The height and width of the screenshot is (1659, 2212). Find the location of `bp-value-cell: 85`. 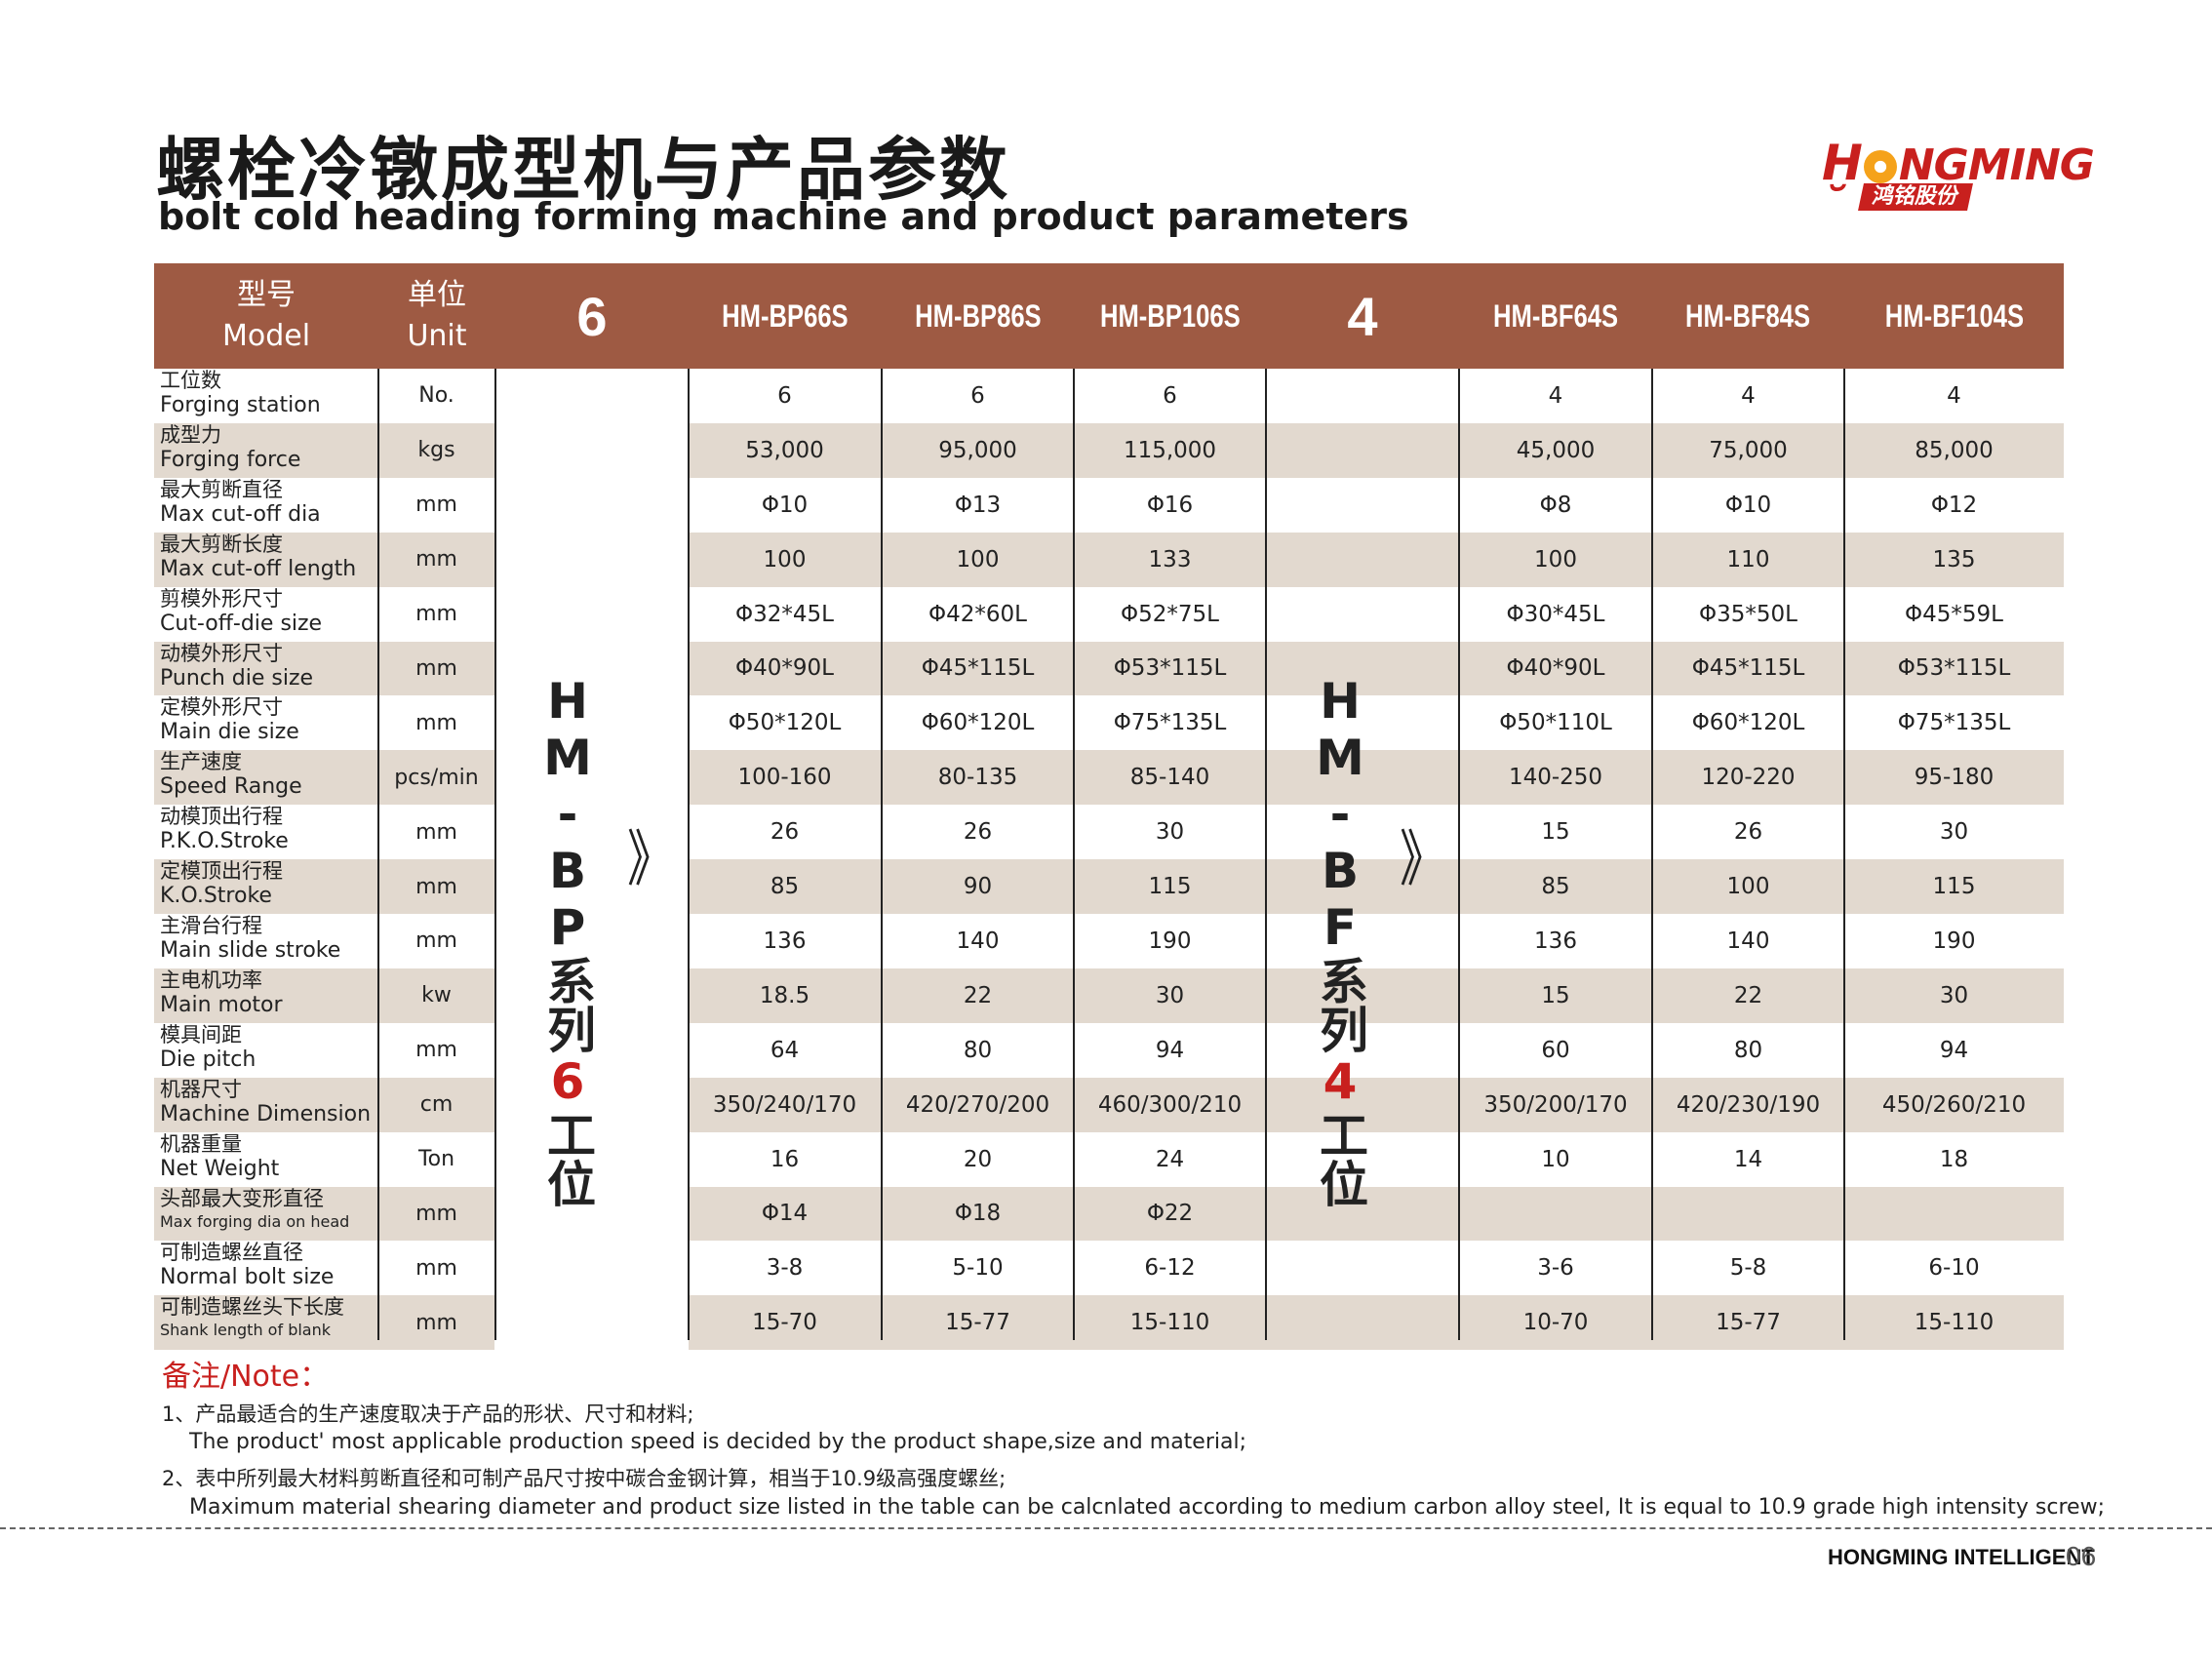

bp-value-cell: 85 is located at coordinates (785, 887).